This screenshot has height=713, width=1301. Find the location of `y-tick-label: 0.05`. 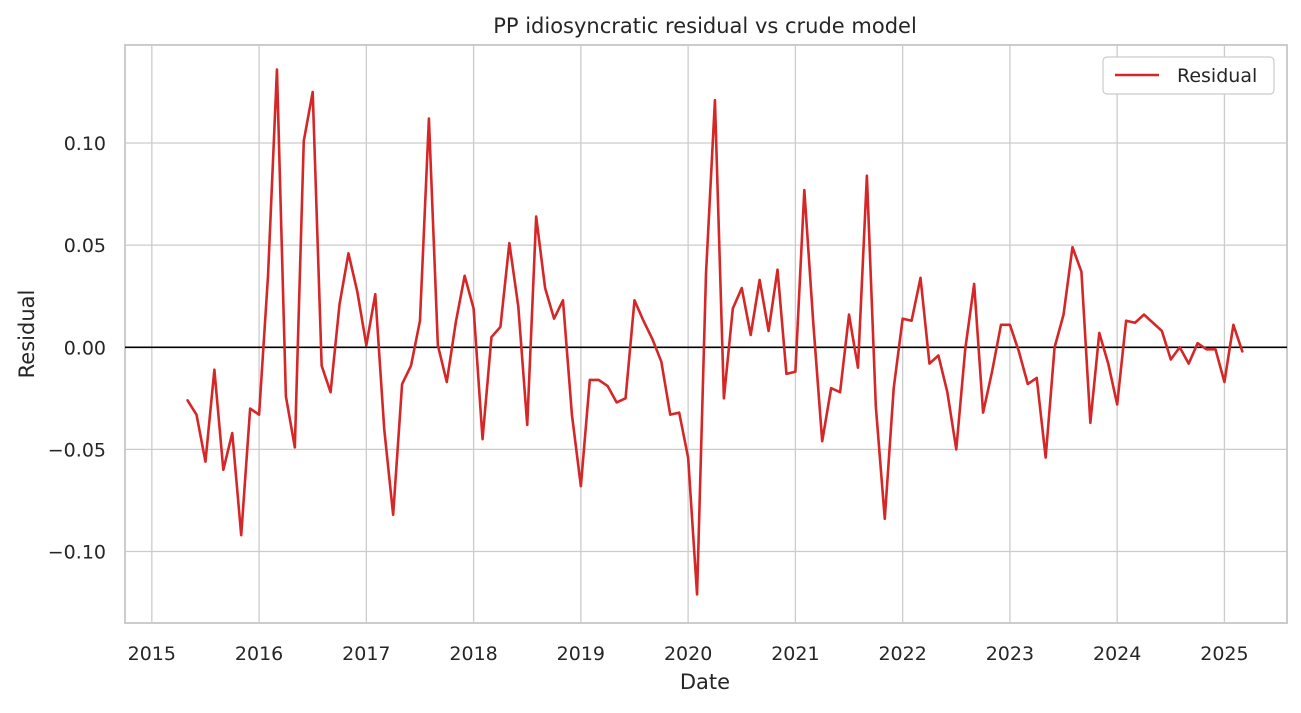

y-tick-label: 0.05 is located at coordinates (85, 246).